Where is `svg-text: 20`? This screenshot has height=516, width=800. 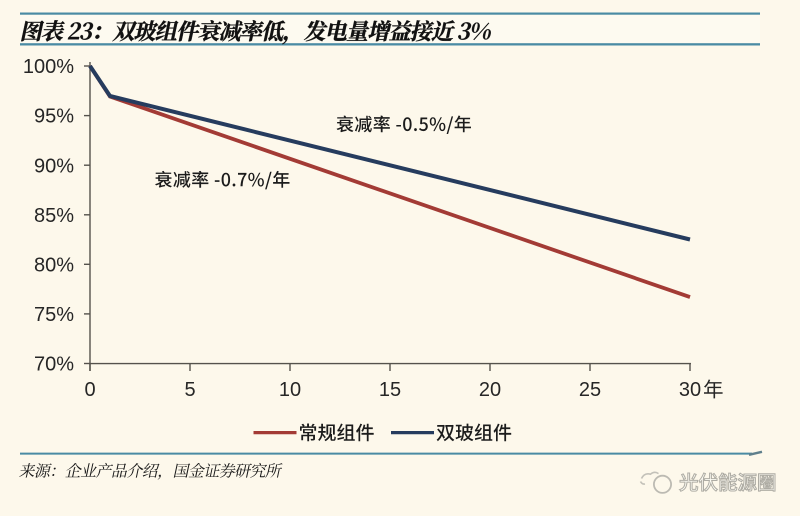 svg-text: 20 is located at coordinates (490, 390).